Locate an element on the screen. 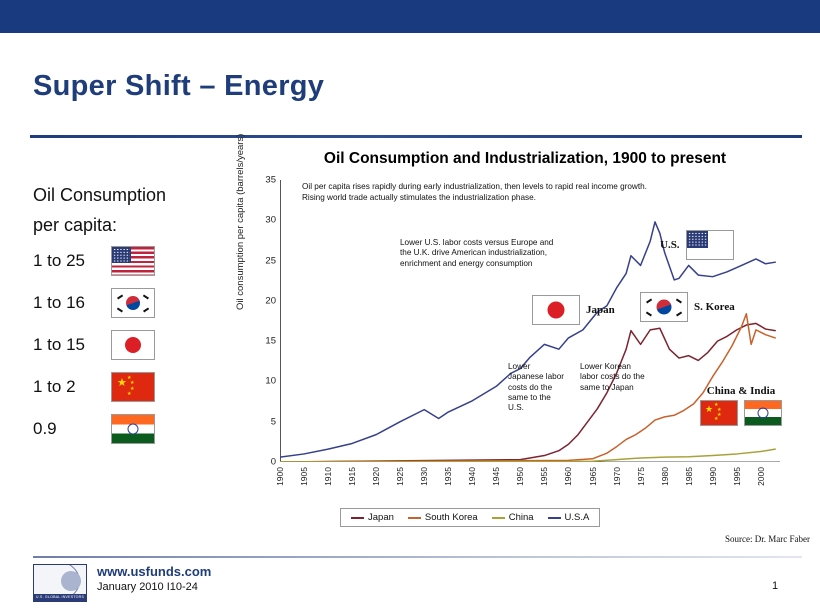 This screenshot has width=820, height=615. page-title: Super Shift – Energy is located at coordinates (179, 86).